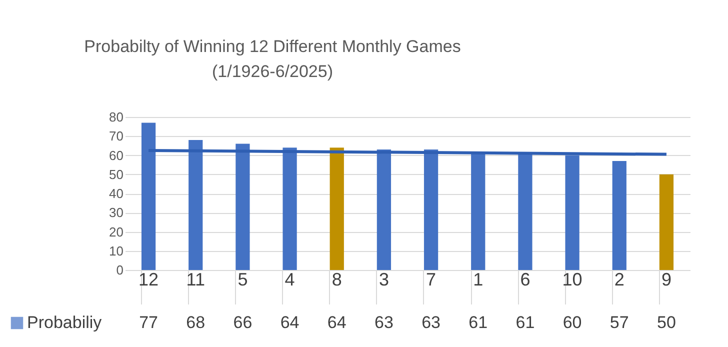  I want to click on x-tick-label: 8, so click(337, 280).